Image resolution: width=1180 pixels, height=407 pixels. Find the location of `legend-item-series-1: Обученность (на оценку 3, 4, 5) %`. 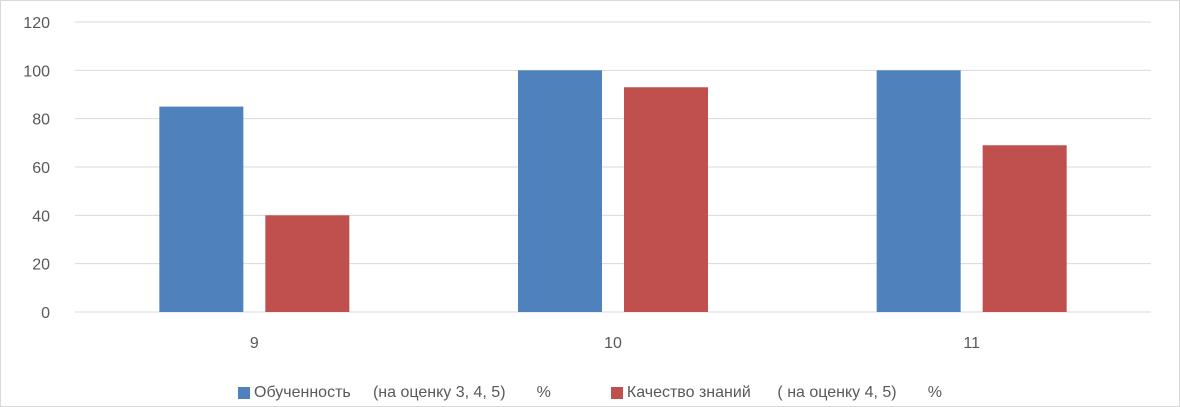

legend-item-series-1: Обученность (на оценку 3, 4, 5) % is located at coordinates (394, 393).